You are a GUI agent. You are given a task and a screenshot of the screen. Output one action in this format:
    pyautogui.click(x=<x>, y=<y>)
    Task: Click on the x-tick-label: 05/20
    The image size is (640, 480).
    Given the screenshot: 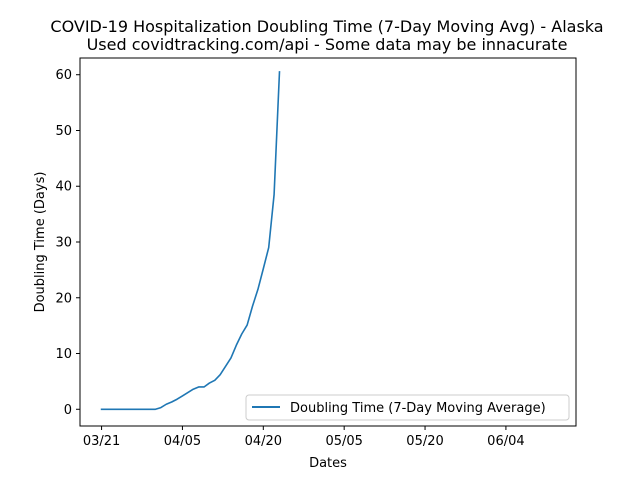 What is the action you would take?
    pyautogui.click(x=424, y=441)
    